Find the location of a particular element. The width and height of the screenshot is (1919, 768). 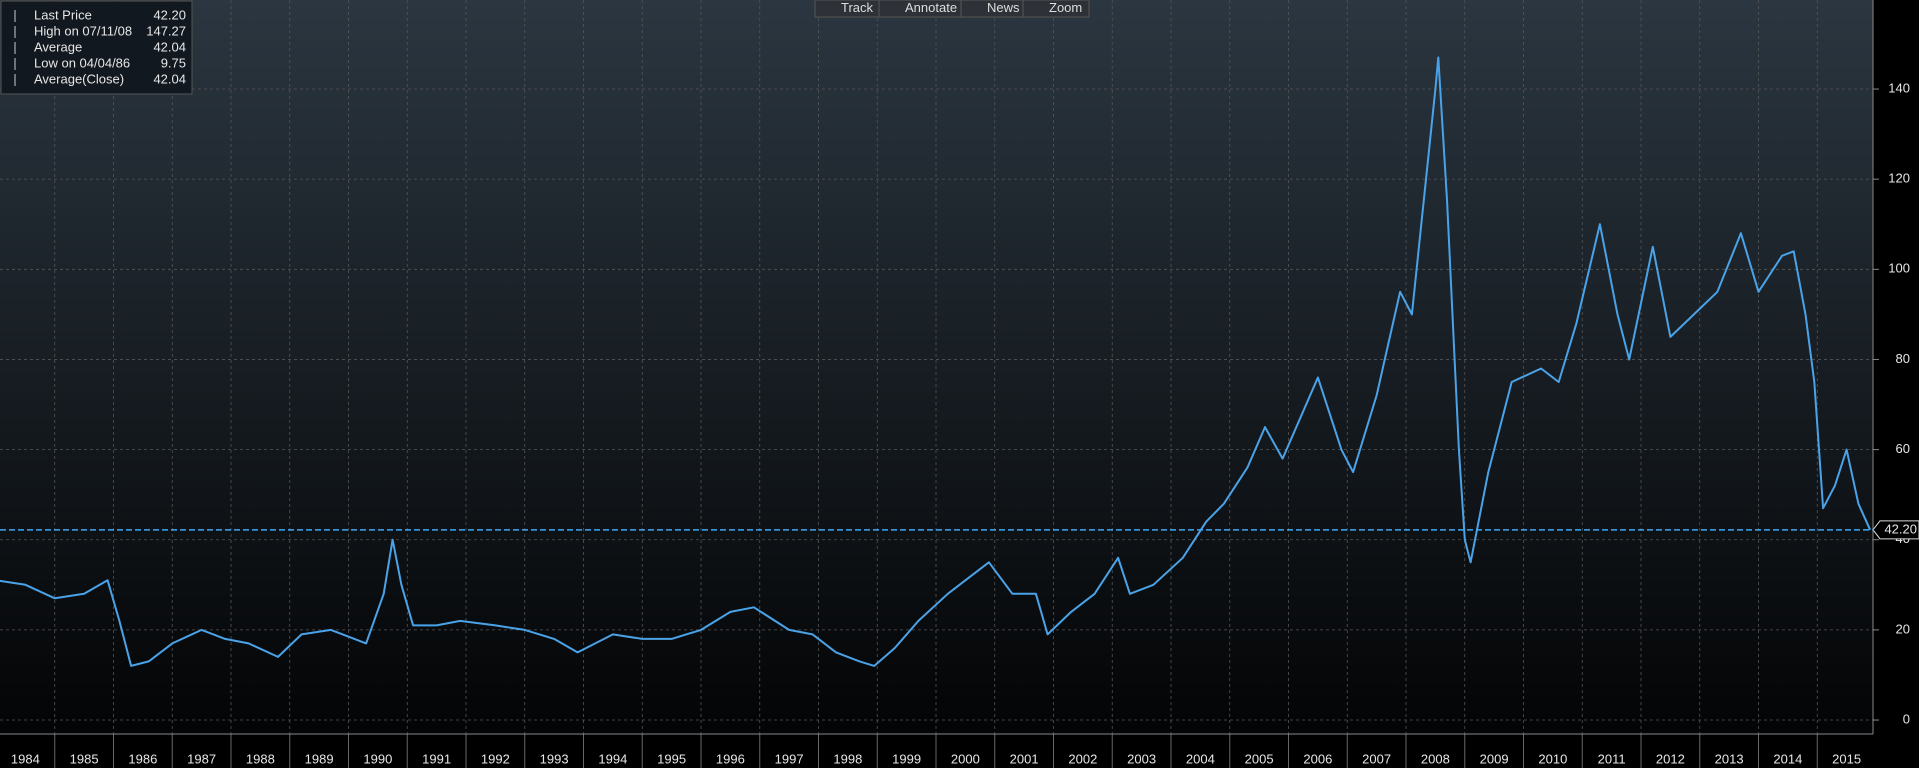

x-tick-label: 1990 is located at coordinates (377, 758).